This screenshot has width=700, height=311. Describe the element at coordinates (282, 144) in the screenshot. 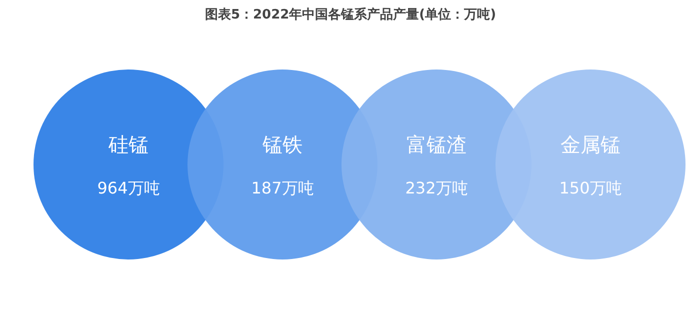

I see `category-label: 锰铁` at that location.